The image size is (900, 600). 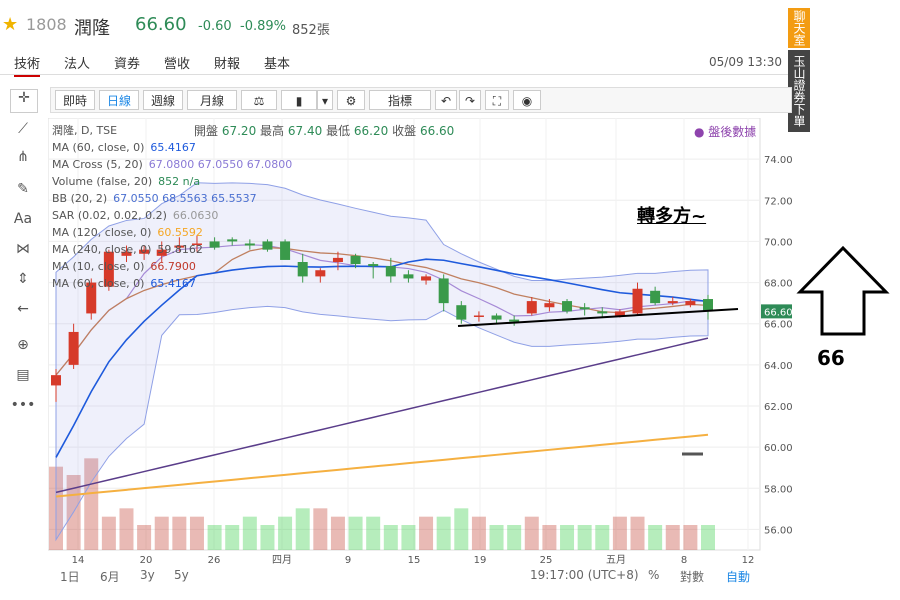 I want to click on weekly-button: 週線, so click(x=163, y=100).